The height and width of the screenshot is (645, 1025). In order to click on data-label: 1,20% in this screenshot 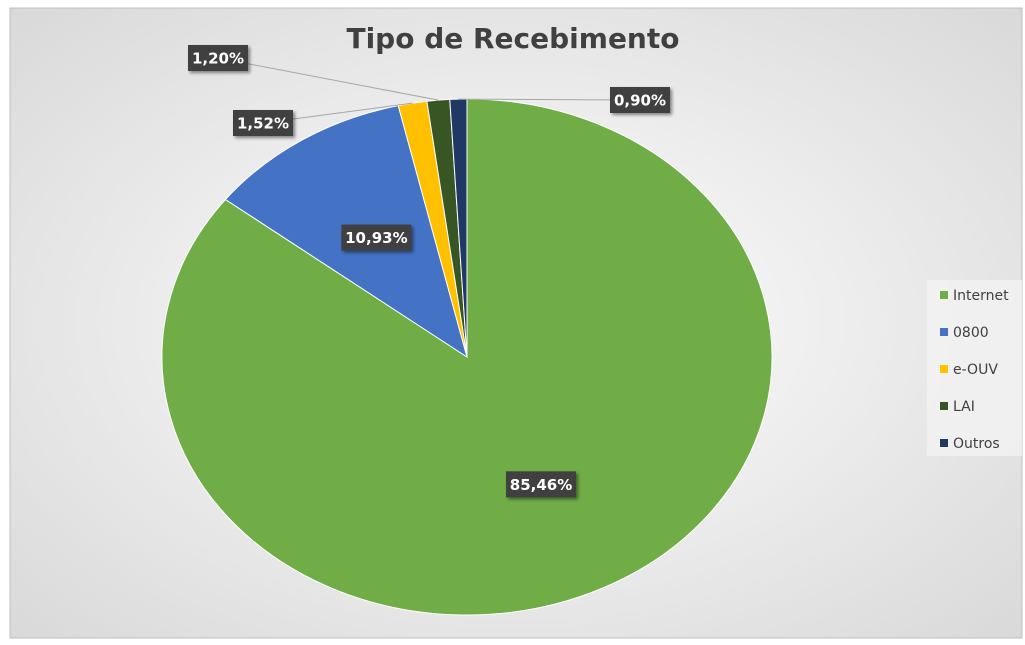, I will do `click(218, 59)`.